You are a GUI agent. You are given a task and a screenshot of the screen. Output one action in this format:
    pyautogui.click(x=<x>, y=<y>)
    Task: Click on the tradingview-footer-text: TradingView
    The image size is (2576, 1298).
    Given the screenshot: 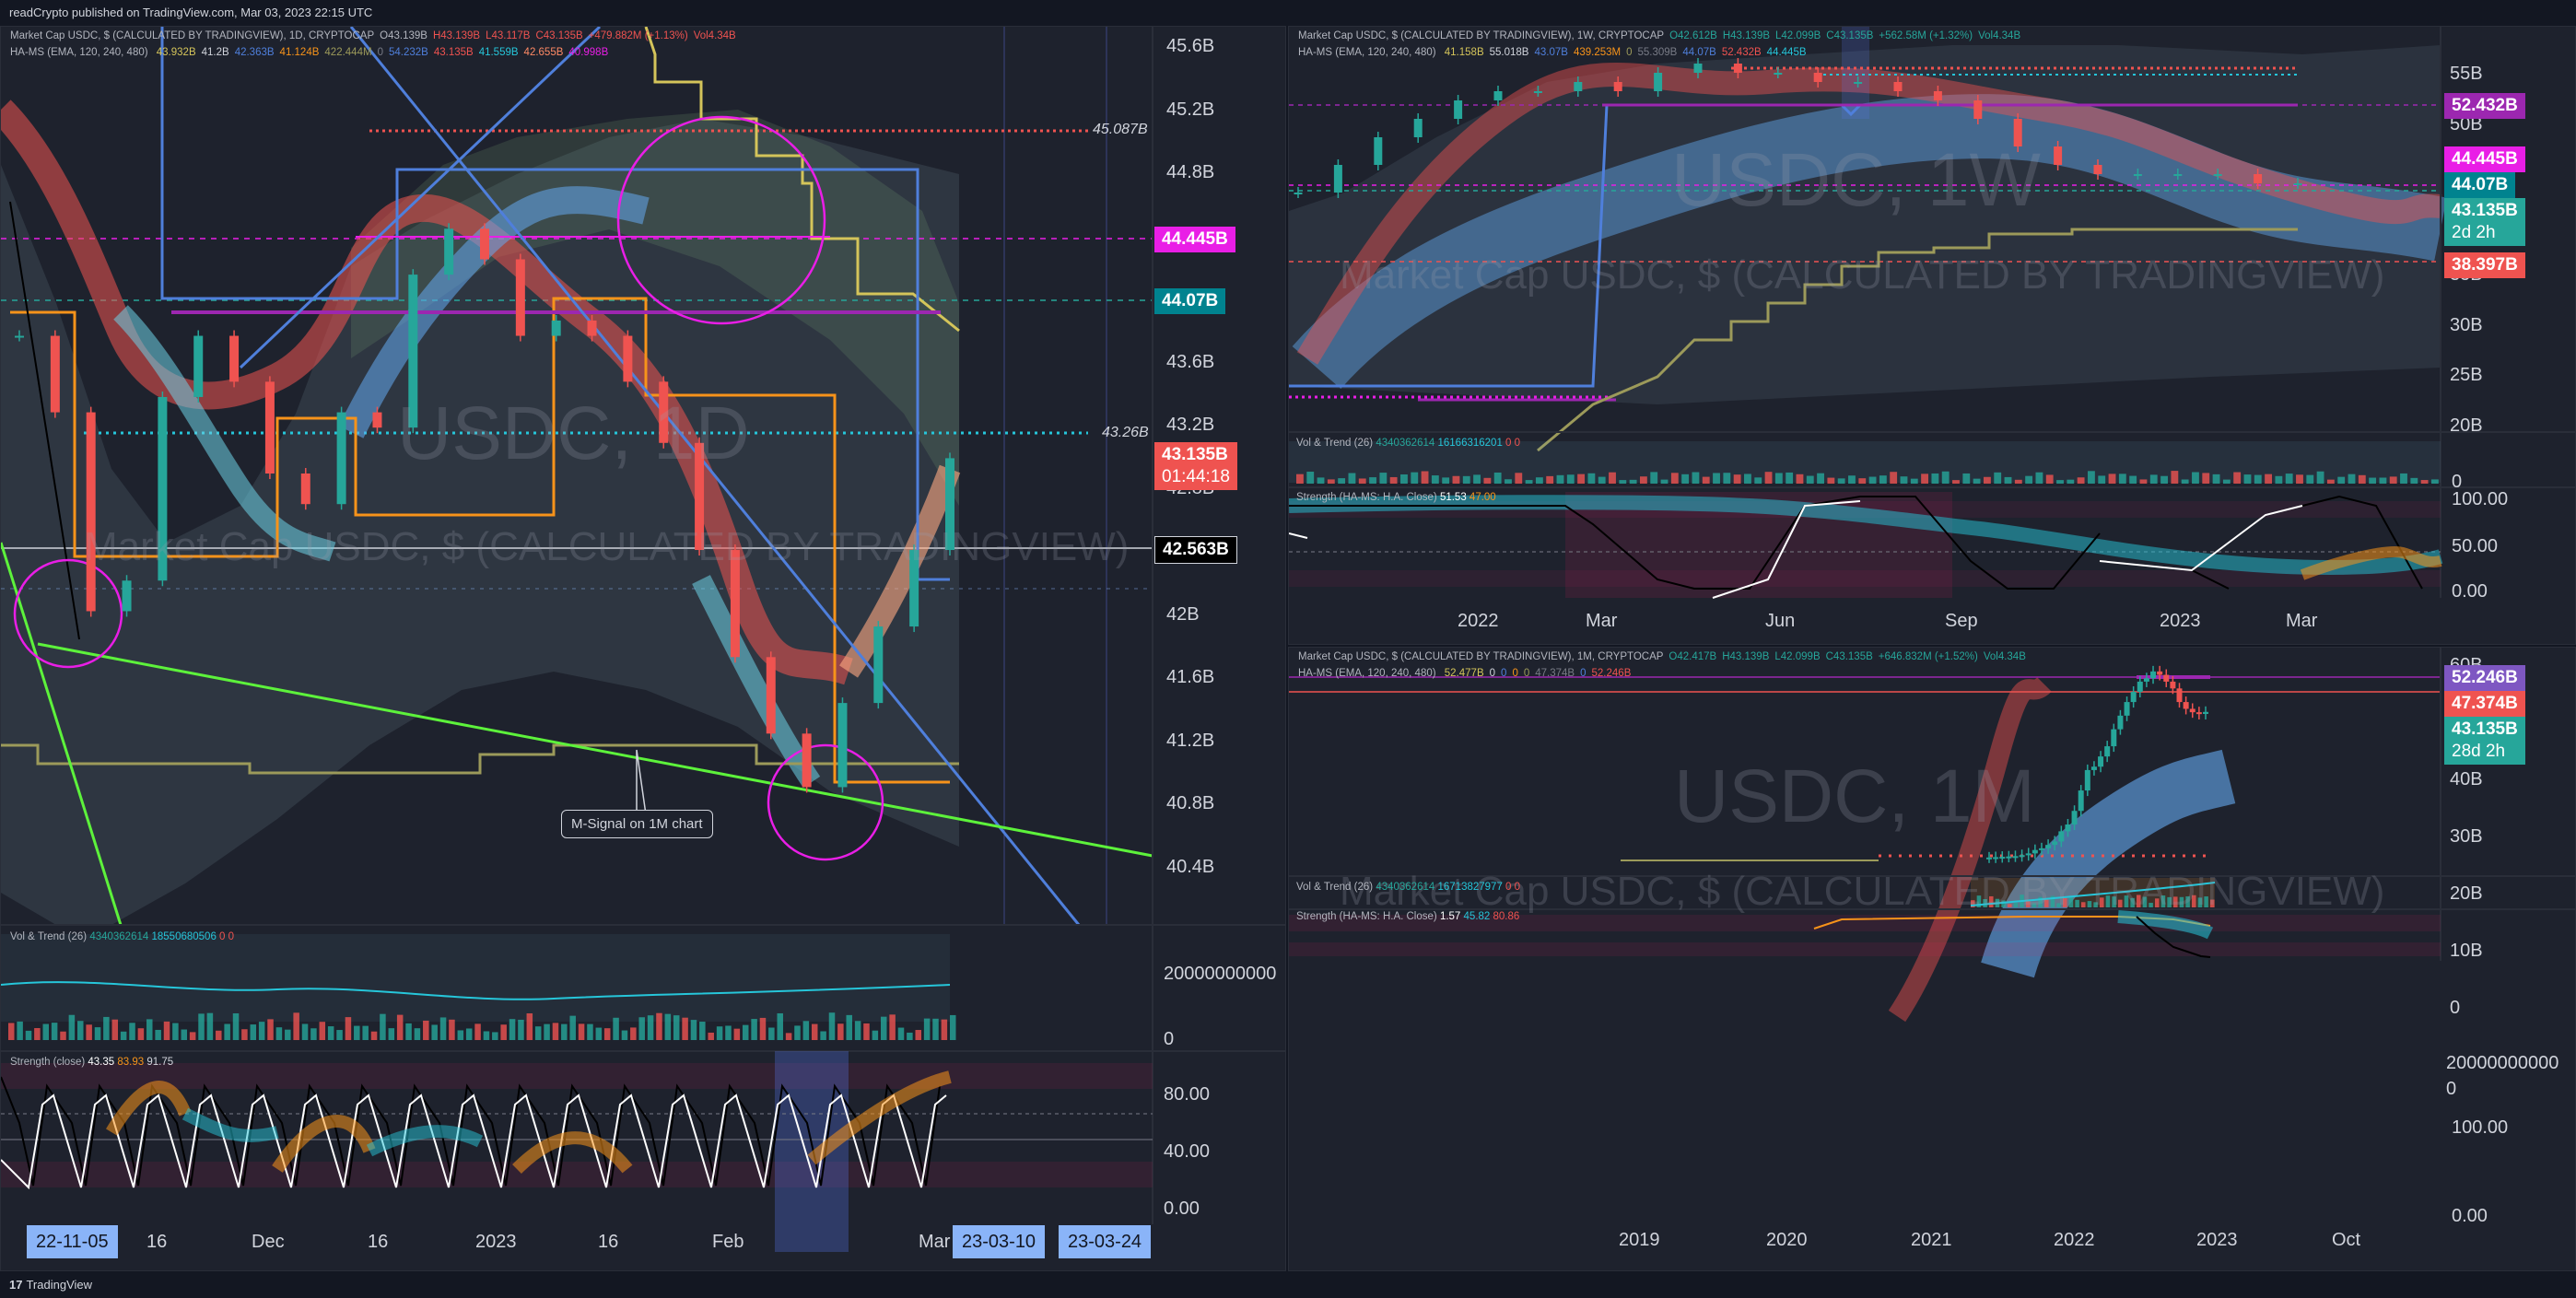 What is the action you would take?
    pyautogui.click(x=60, y=1285)
    